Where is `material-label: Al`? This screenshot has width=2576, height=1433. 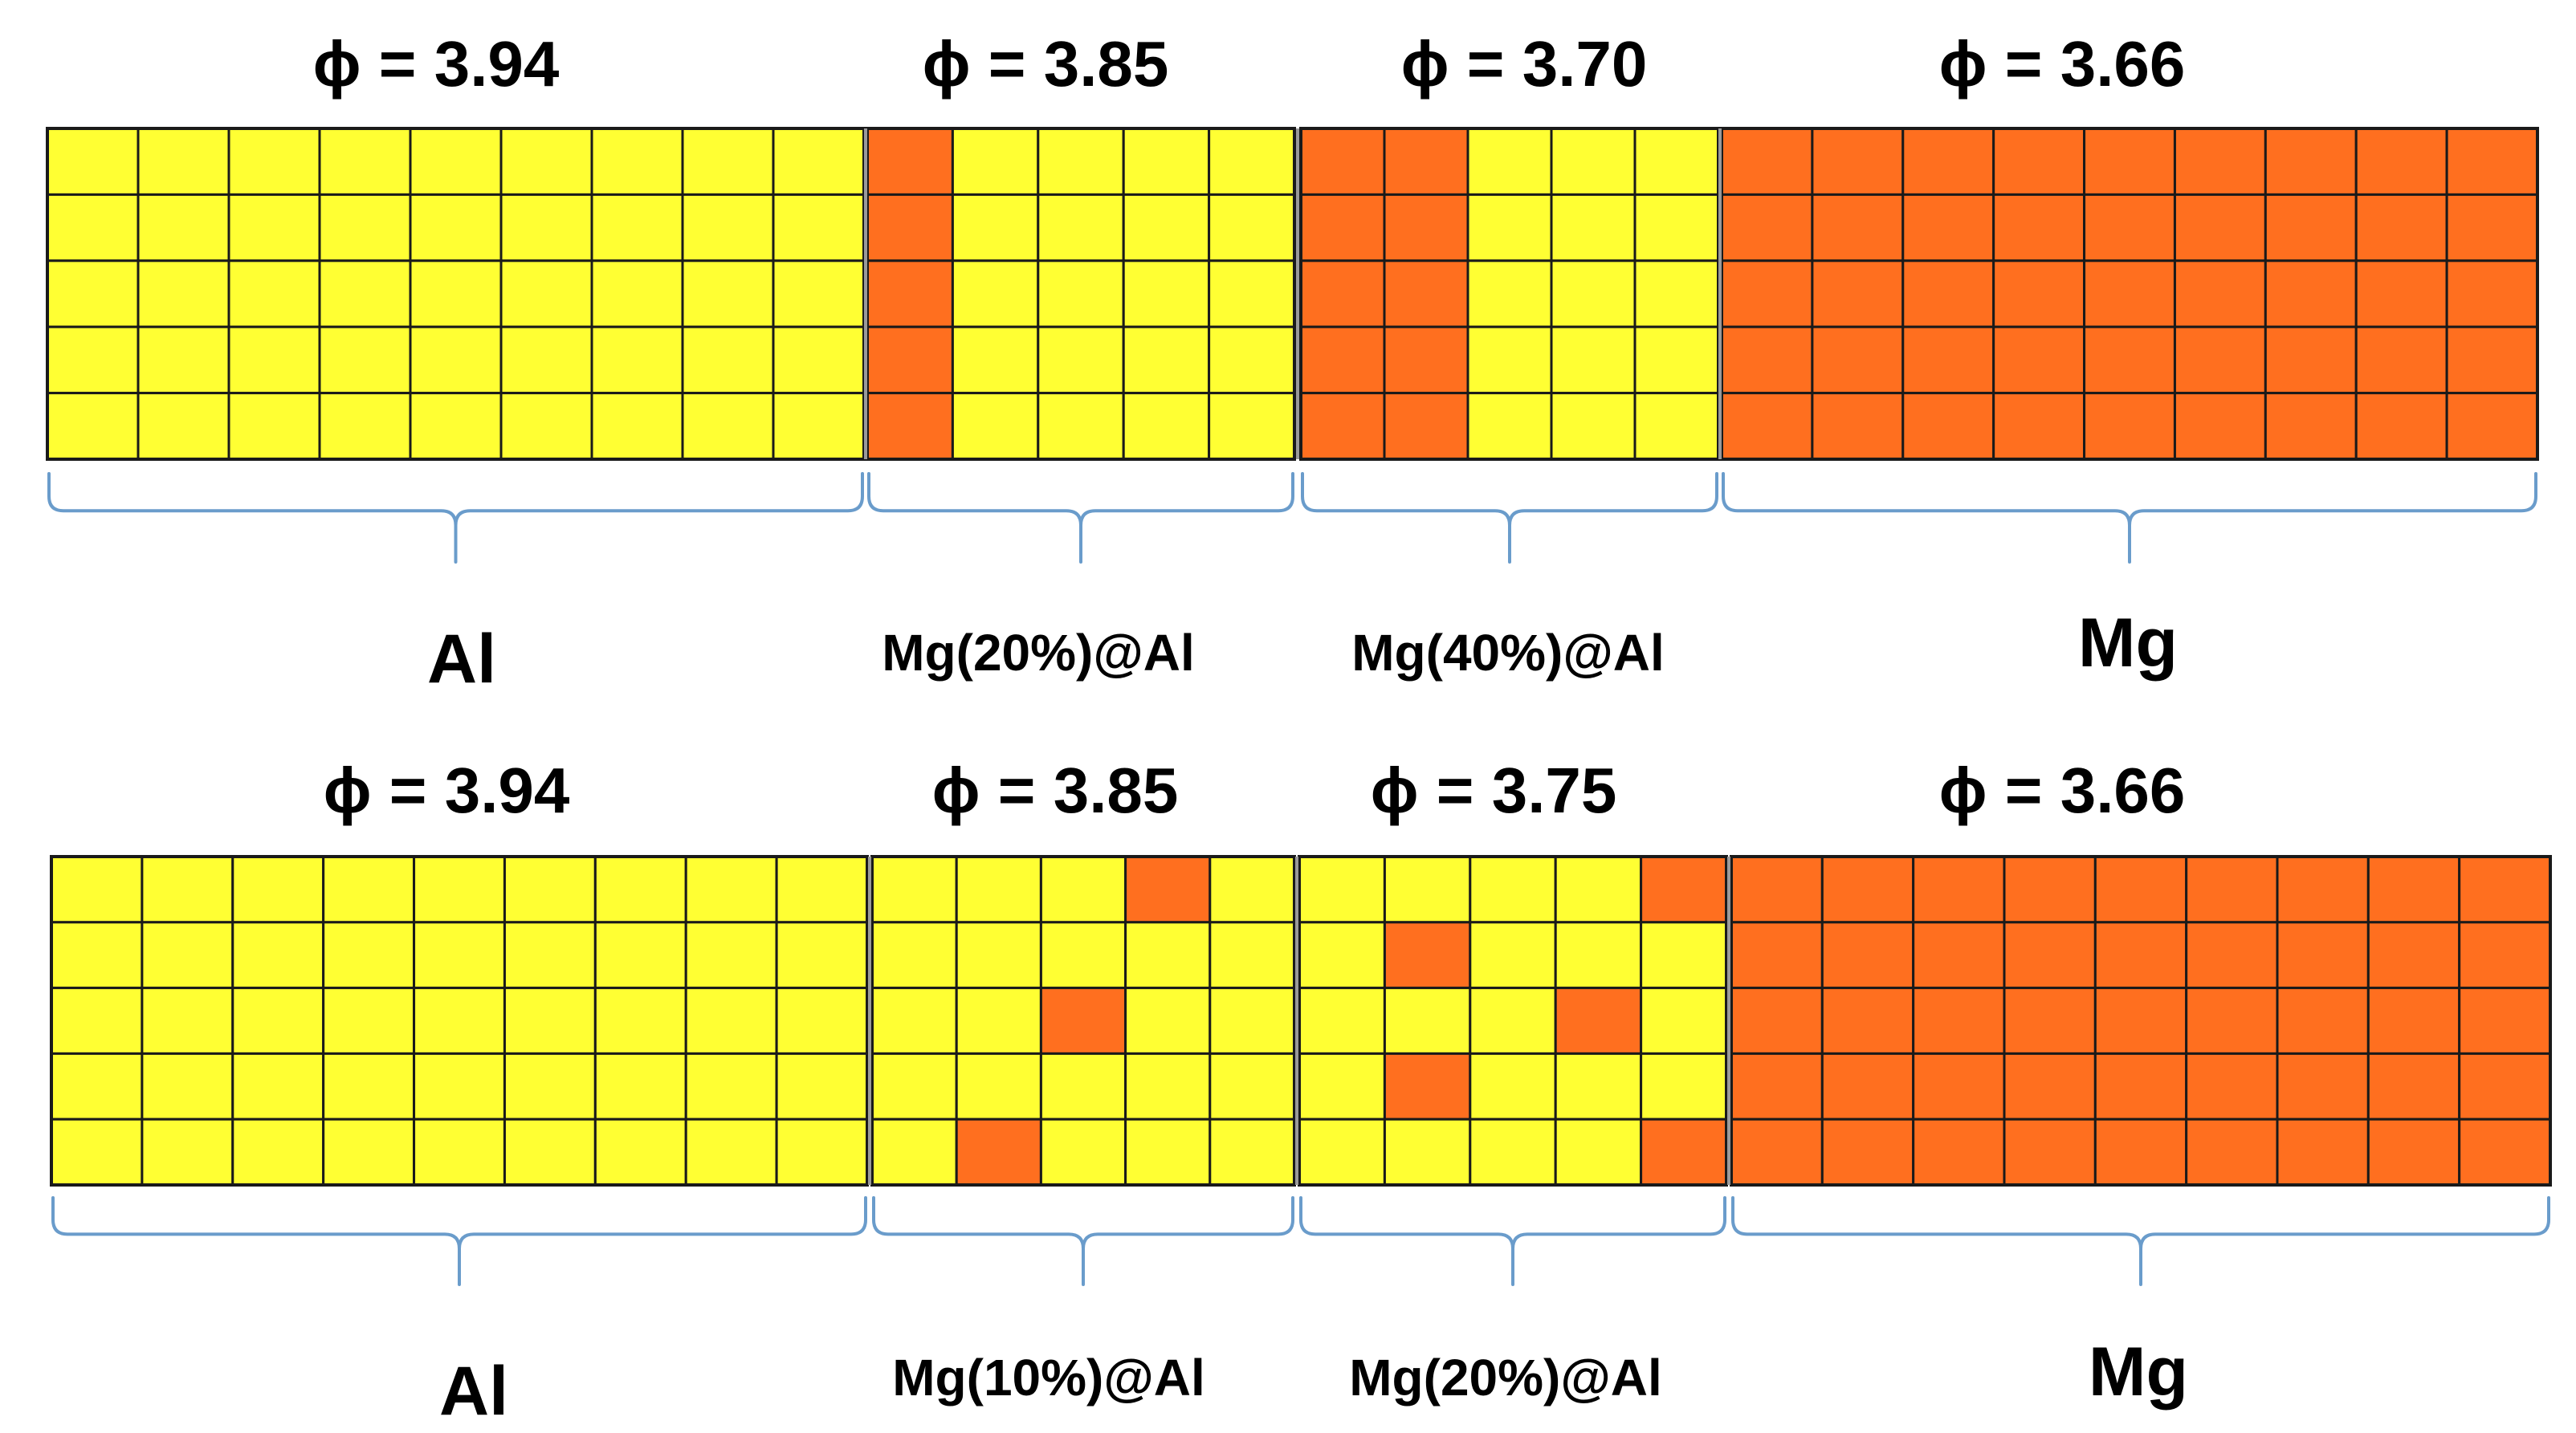 material-label: Al is located at coordinates (461, 659).